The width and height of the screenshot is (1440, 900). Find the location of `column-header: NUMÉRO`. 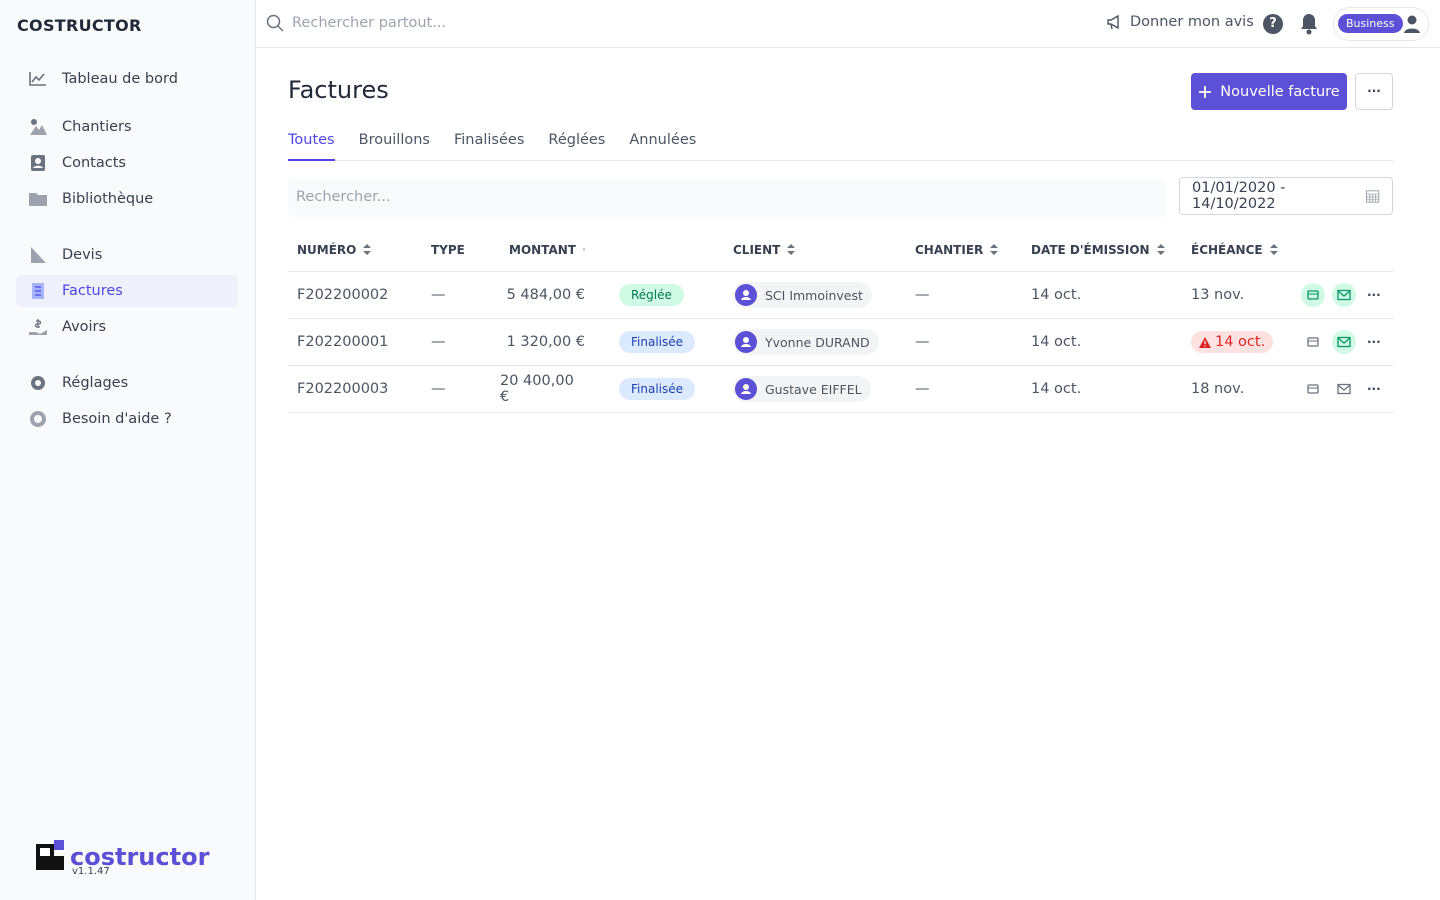

column-header: NUMÉRO is located at coordinates (355, 250).